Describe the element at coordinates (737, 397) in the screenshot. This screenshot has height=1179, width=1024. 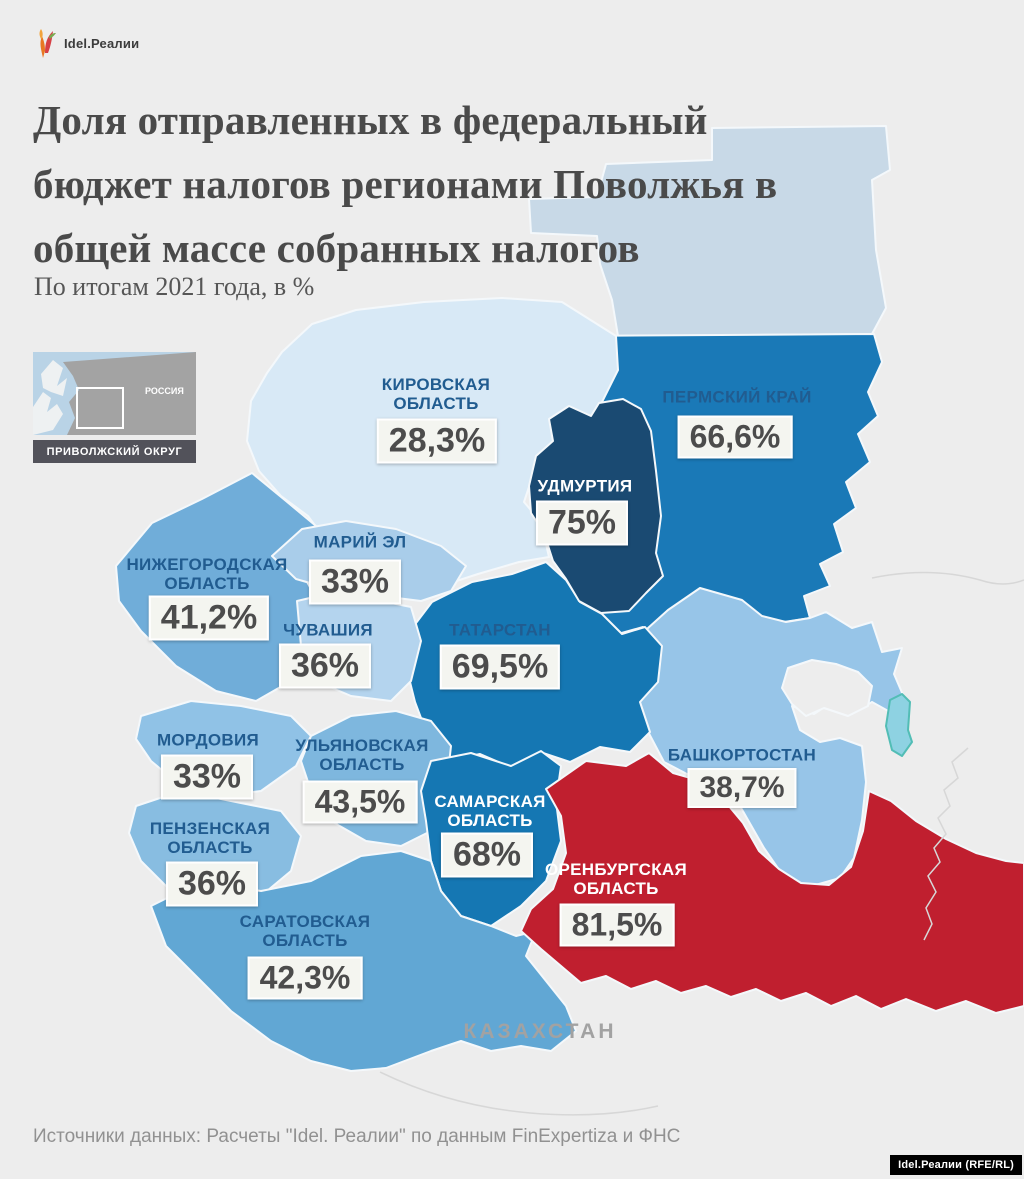
I see `region-name-perm: ПЕРМСКИЙ КРАЙ` at that location.